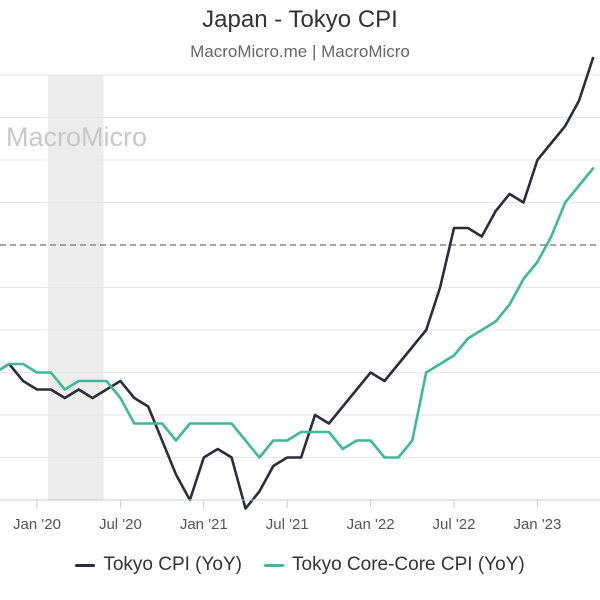  What do you see at coordinates (120, 524) in the screenshot?
I see `x-tick-label: Jul '20` at bounding box center [120, 524].